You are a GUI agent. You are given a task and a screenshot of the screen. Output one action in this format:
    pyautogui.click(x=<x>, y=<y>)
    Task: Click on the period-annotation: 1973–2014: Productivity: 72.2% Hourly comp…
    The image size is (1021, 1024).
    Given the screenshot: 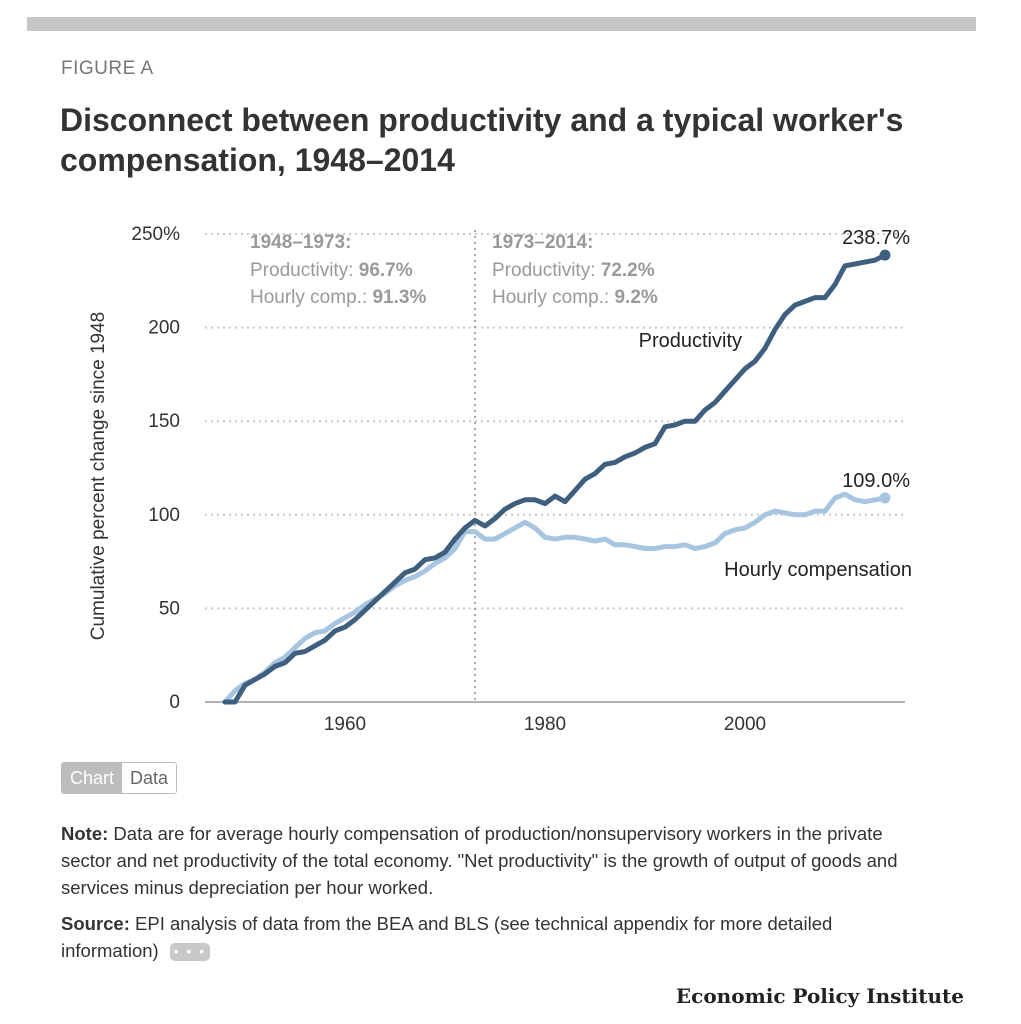 What is the action you would take?
    pyautogui.click(x=575, y=270)
    